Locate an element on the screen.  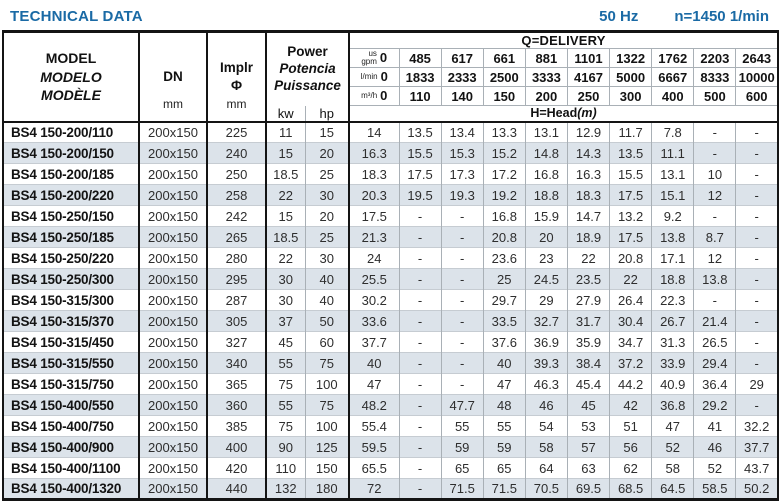
head-value-cell: 15.5 is located at coordinates (420, 153).